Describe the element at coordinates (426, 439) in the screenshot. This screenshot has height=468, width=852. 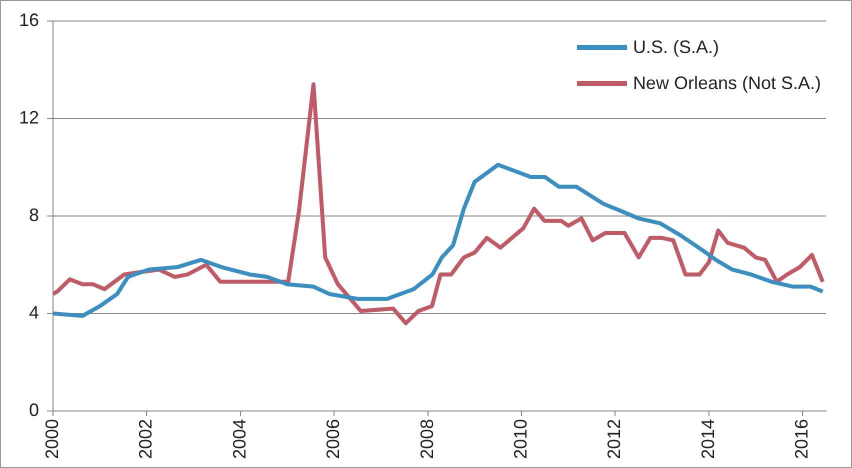
I see `x-tick-label: 2008` at that location.